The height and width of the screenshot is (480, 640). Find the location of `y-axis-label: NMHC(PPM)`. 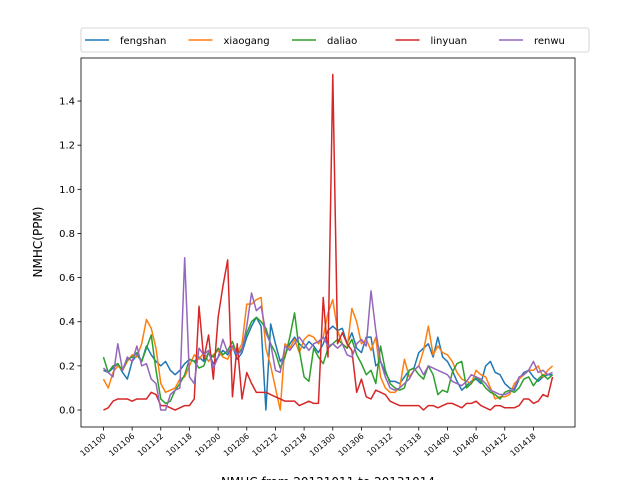

y-axis-label: NMHC(PPM) is located at coordinates (38, 242).